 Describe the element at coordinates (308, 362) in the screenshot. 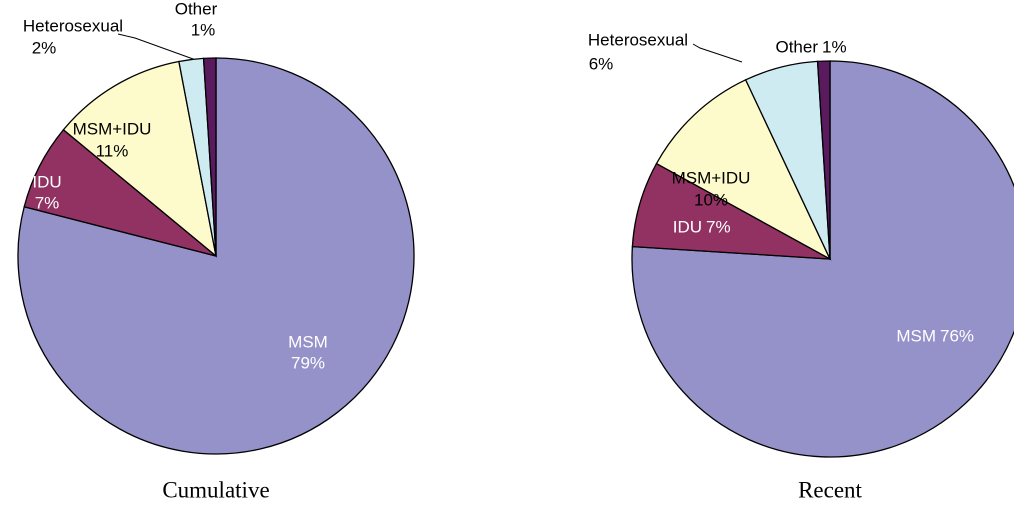

I see `slice-value-label: 79%` at that location.